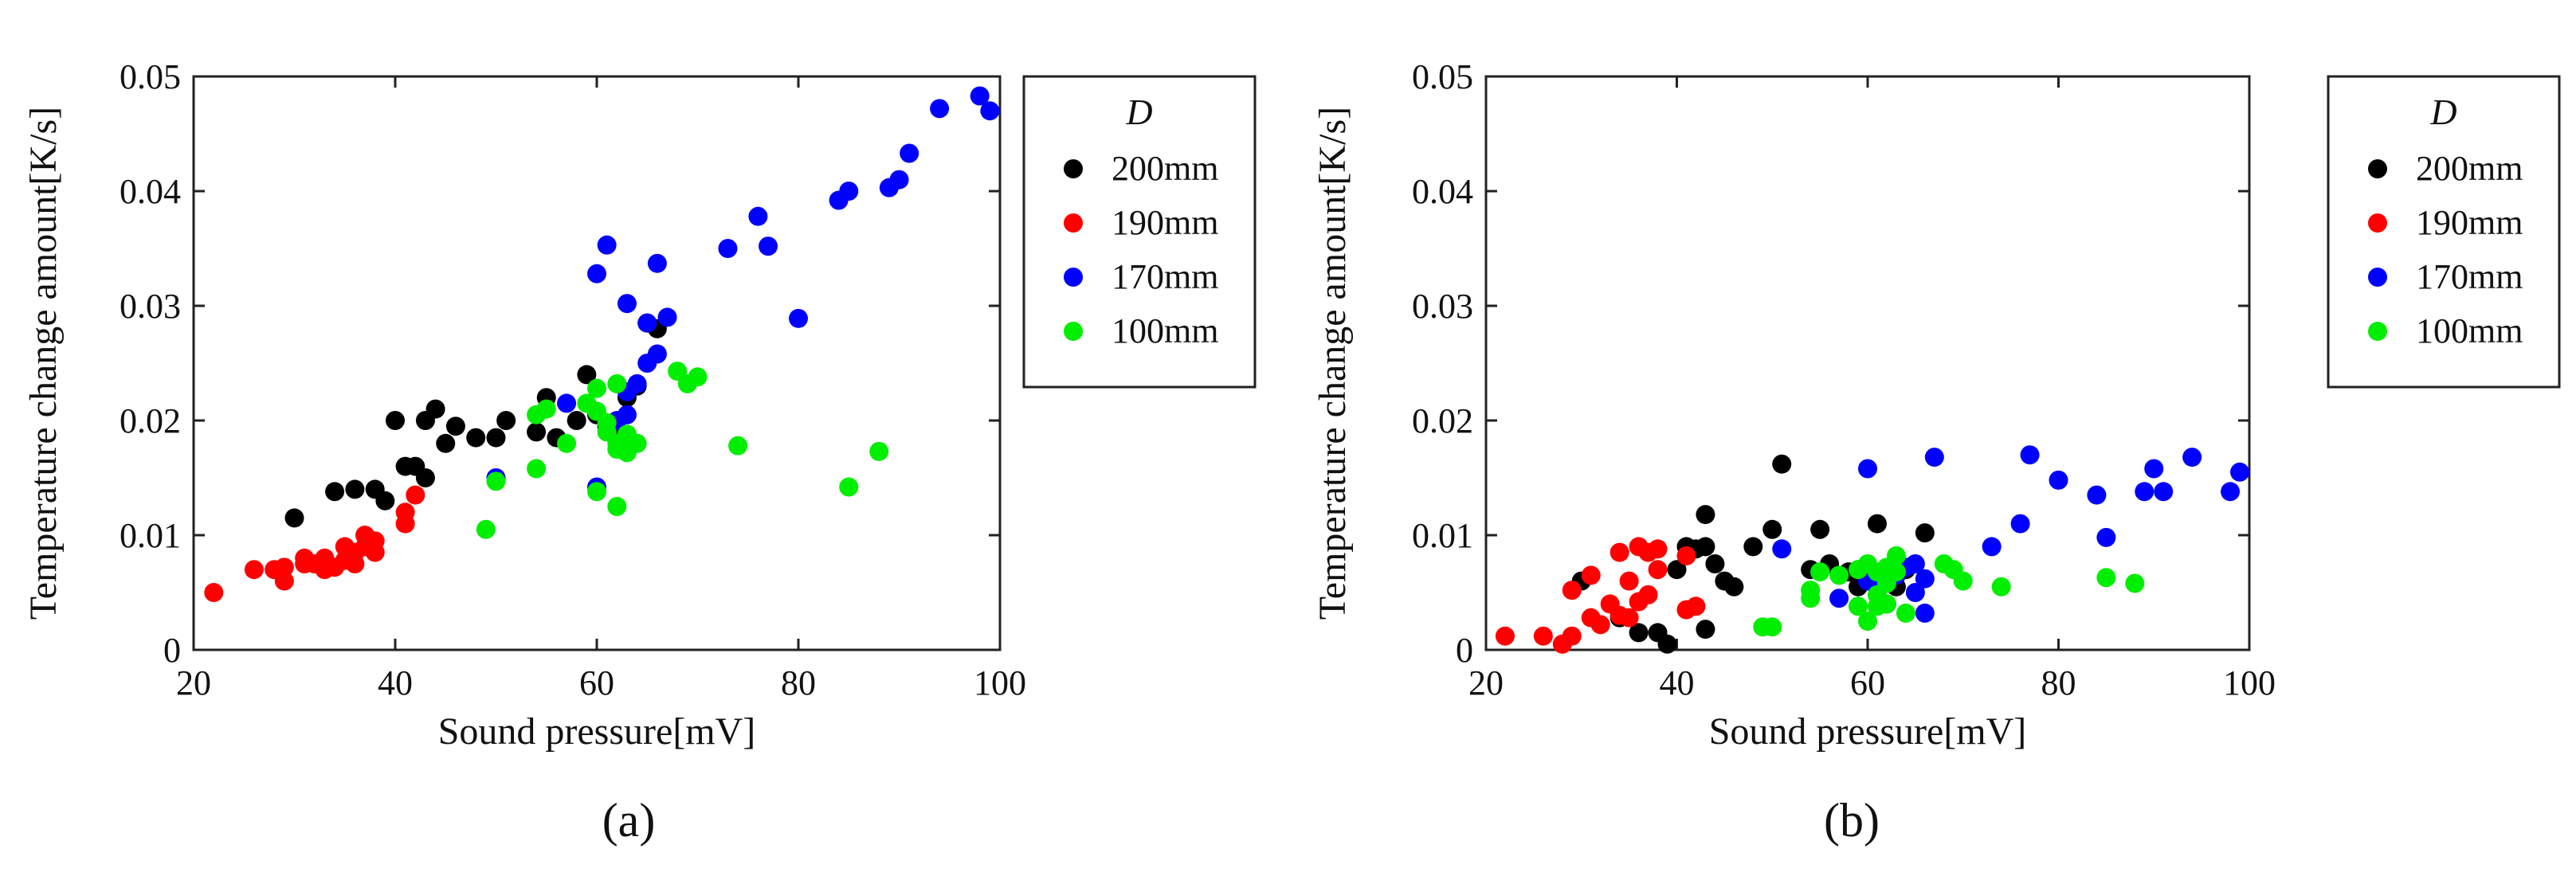  Describe the element at coordinates (1165, 168) in the screenshot. I see `legend-label-200mm: 200mm` at that location.